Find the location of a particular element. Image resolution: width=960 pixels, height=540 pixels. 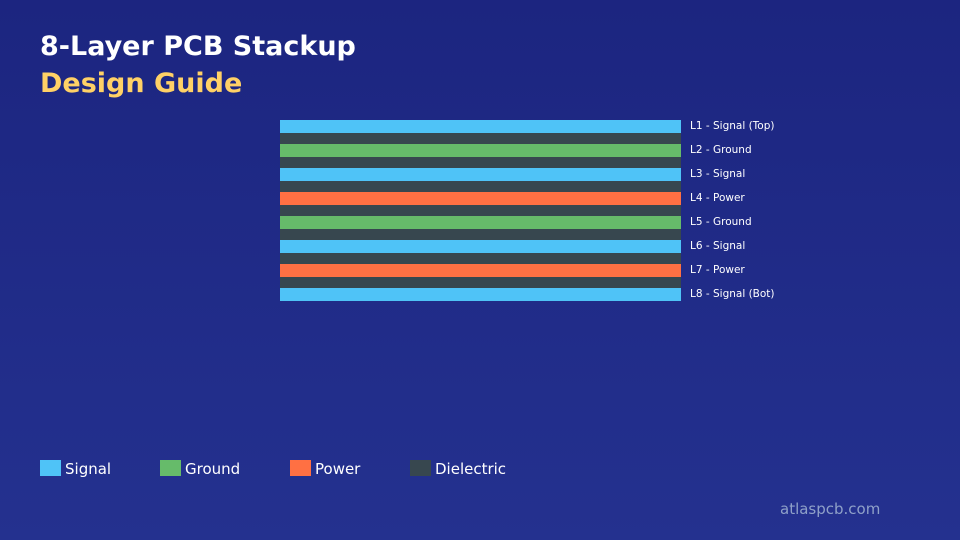

legend-label-ground: Ground is located at coordinates (213, 469).